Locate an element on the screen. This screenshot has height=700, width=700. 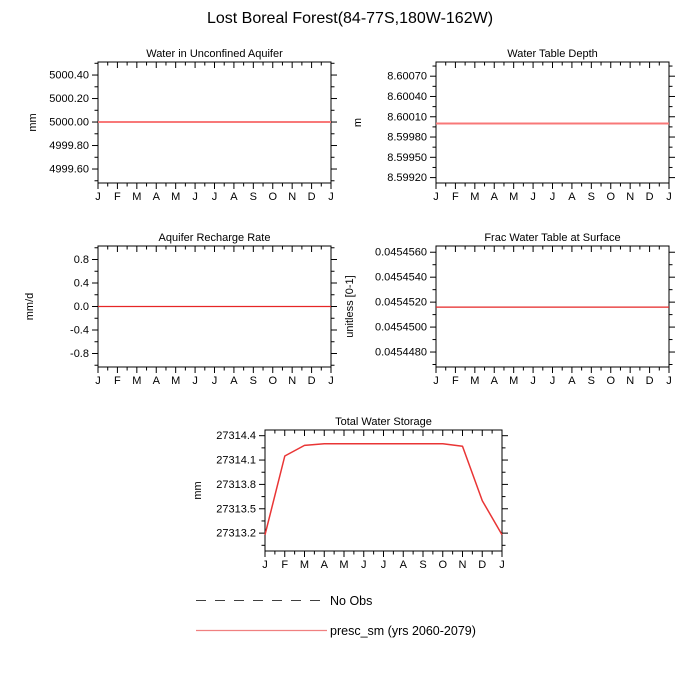
y-tick-label: -0.8 is located at coordinates (79, 354).